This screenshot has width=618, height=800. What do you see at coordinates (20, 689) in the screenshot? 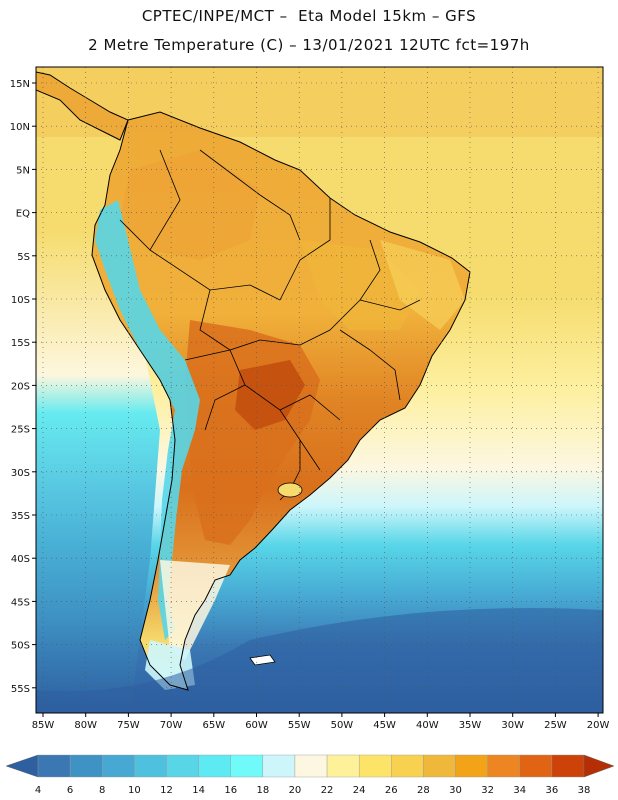
I see `lat-label: 55S` at bounding box center [20, 689].